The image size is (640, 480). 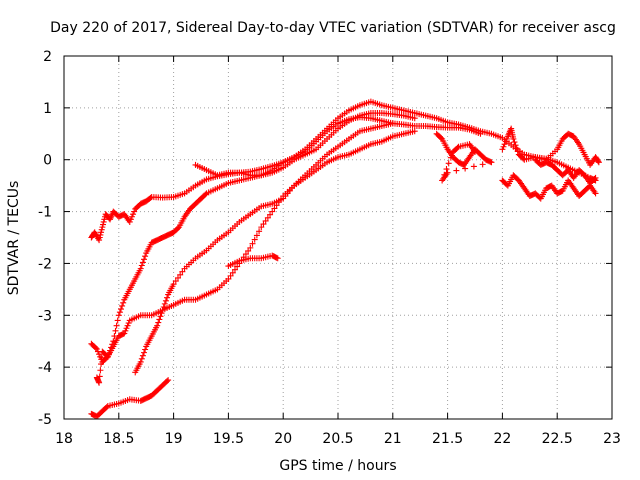 I want to click on x-tick-label: 18.5, so click(x=118, y=439).